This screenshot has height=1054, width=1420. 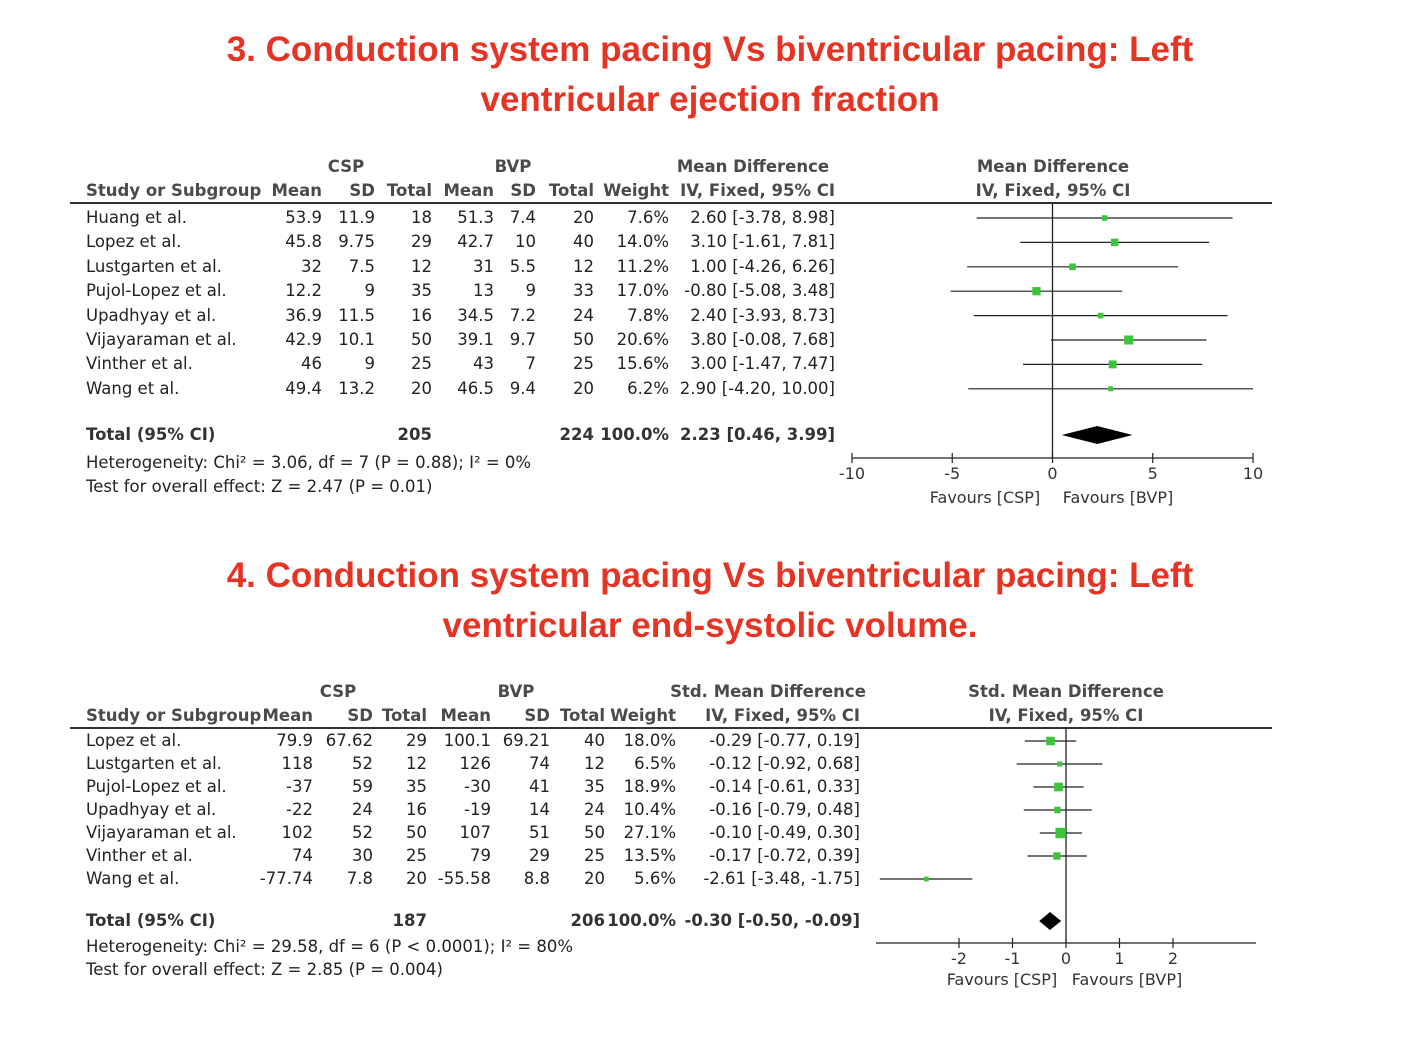 What do you see at coordinates (303, 388) in the screenshot?
I see `cell-mean1: 49.4` at bounding box center [303, 388].